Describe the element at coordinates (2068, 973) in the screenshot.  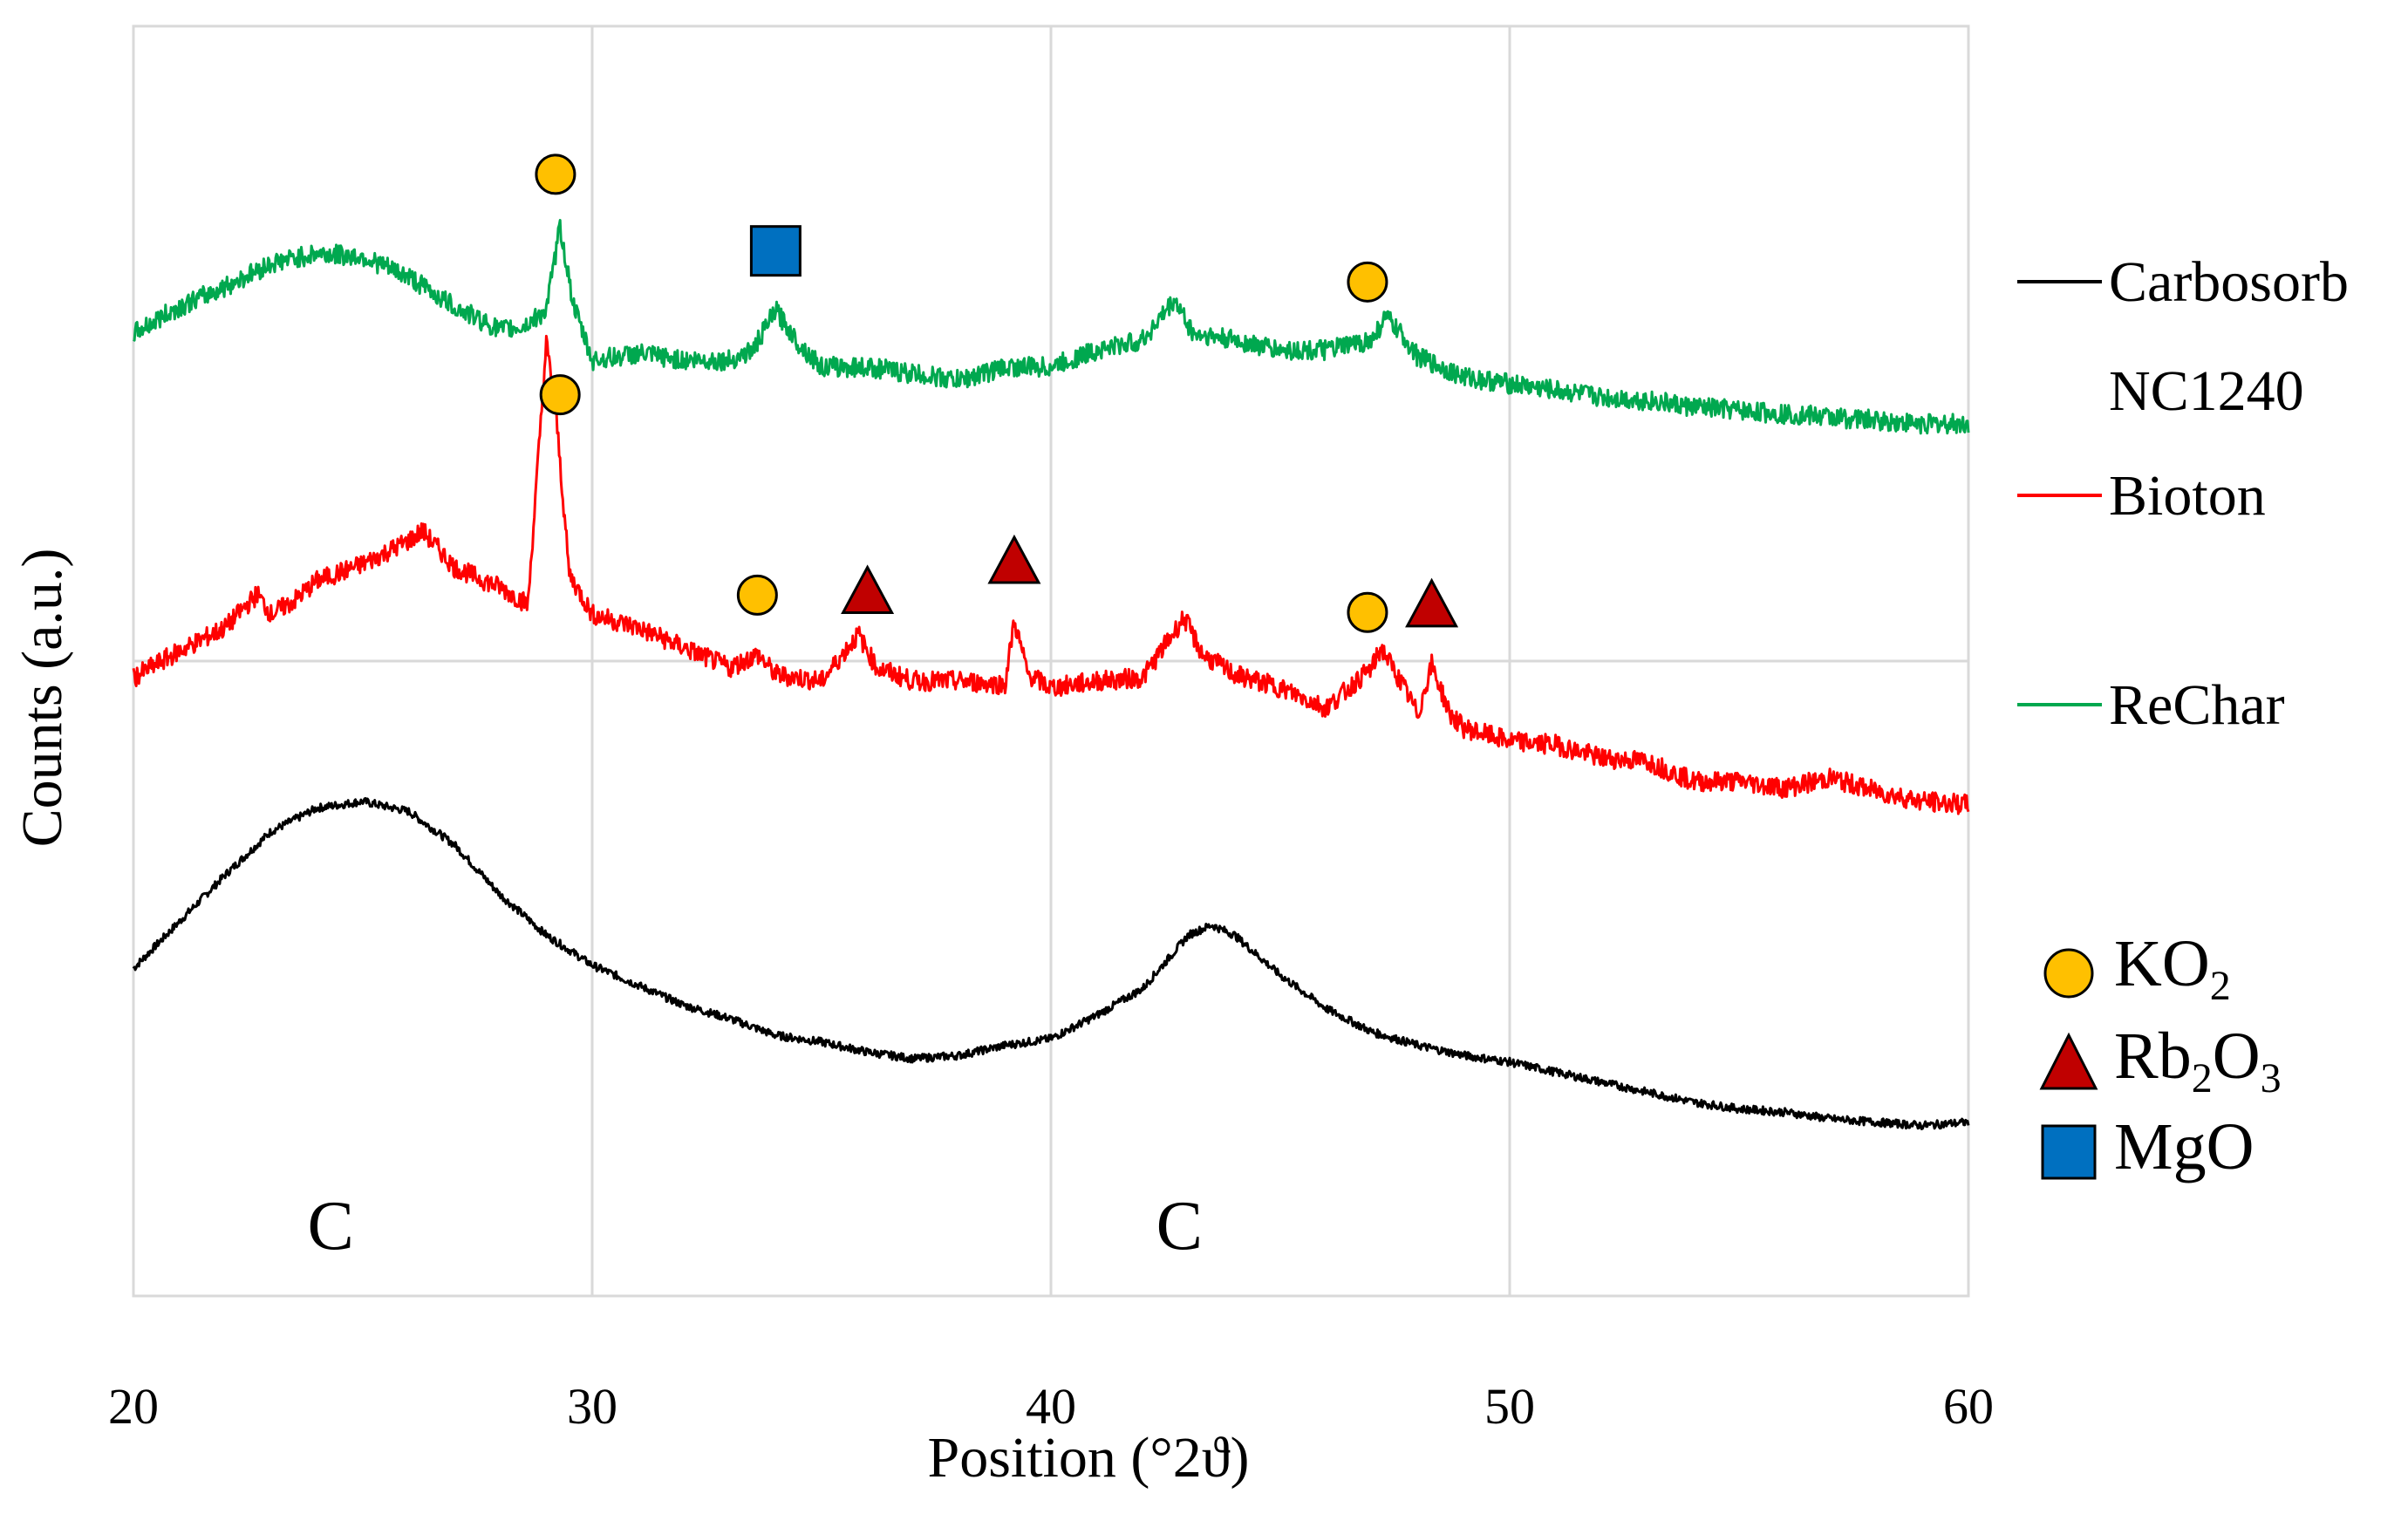
I see `ko2-circle-icon` at that location.